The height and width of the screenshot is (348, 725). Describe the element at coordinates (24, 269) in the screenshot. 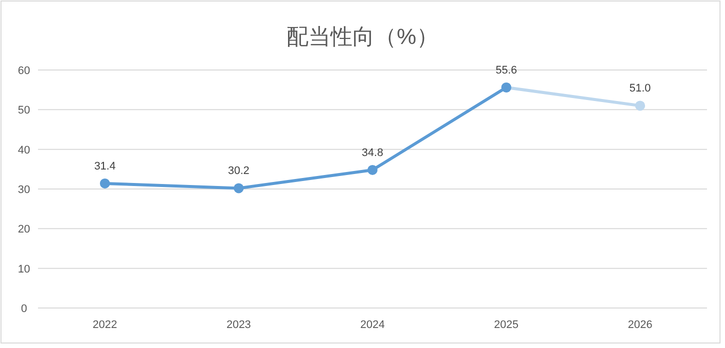

I see `y-tick-label: 10` at that location.